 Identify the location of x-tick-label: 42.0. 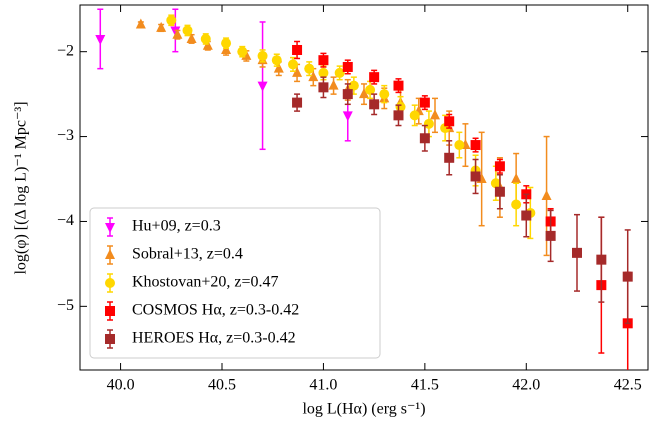
(526, 385).